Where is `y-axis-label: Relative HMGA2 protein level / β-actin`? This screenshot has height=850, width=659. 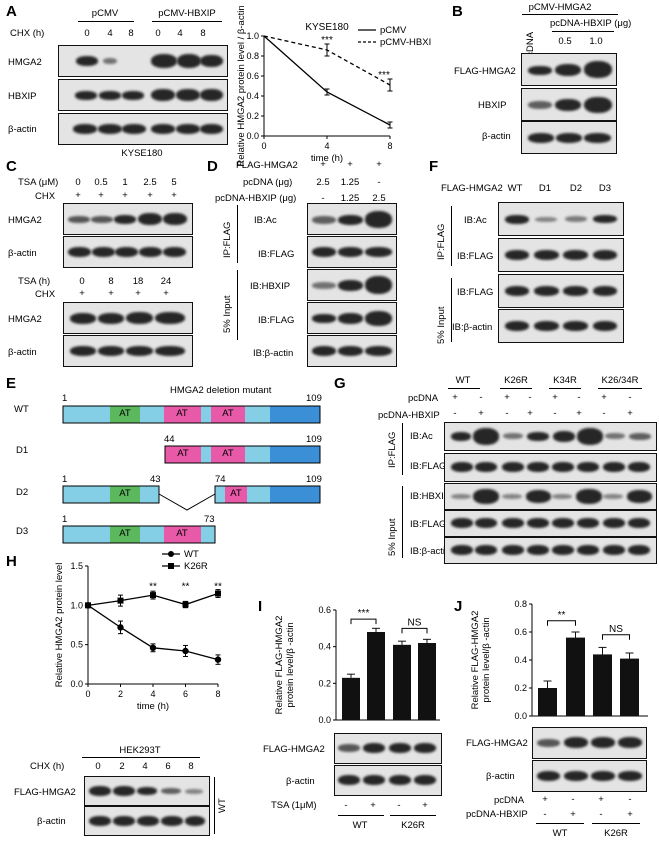
y-axis-label: Relative HMGA2 protein level / β-actin is located at coordinates (241, 85).